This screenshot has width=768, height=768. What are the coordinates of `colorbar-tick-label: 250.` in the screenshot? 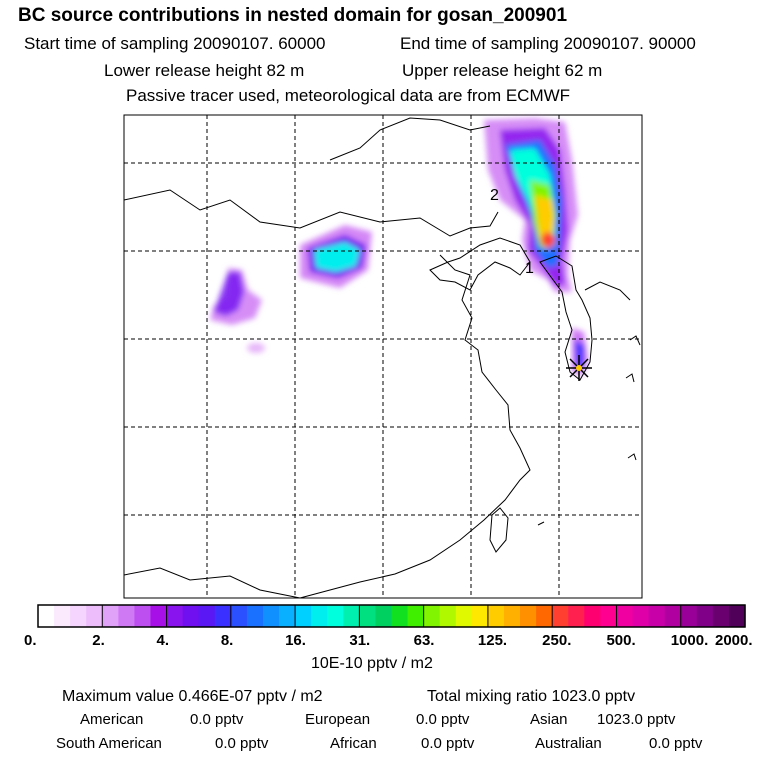 It's located at (557, 640).